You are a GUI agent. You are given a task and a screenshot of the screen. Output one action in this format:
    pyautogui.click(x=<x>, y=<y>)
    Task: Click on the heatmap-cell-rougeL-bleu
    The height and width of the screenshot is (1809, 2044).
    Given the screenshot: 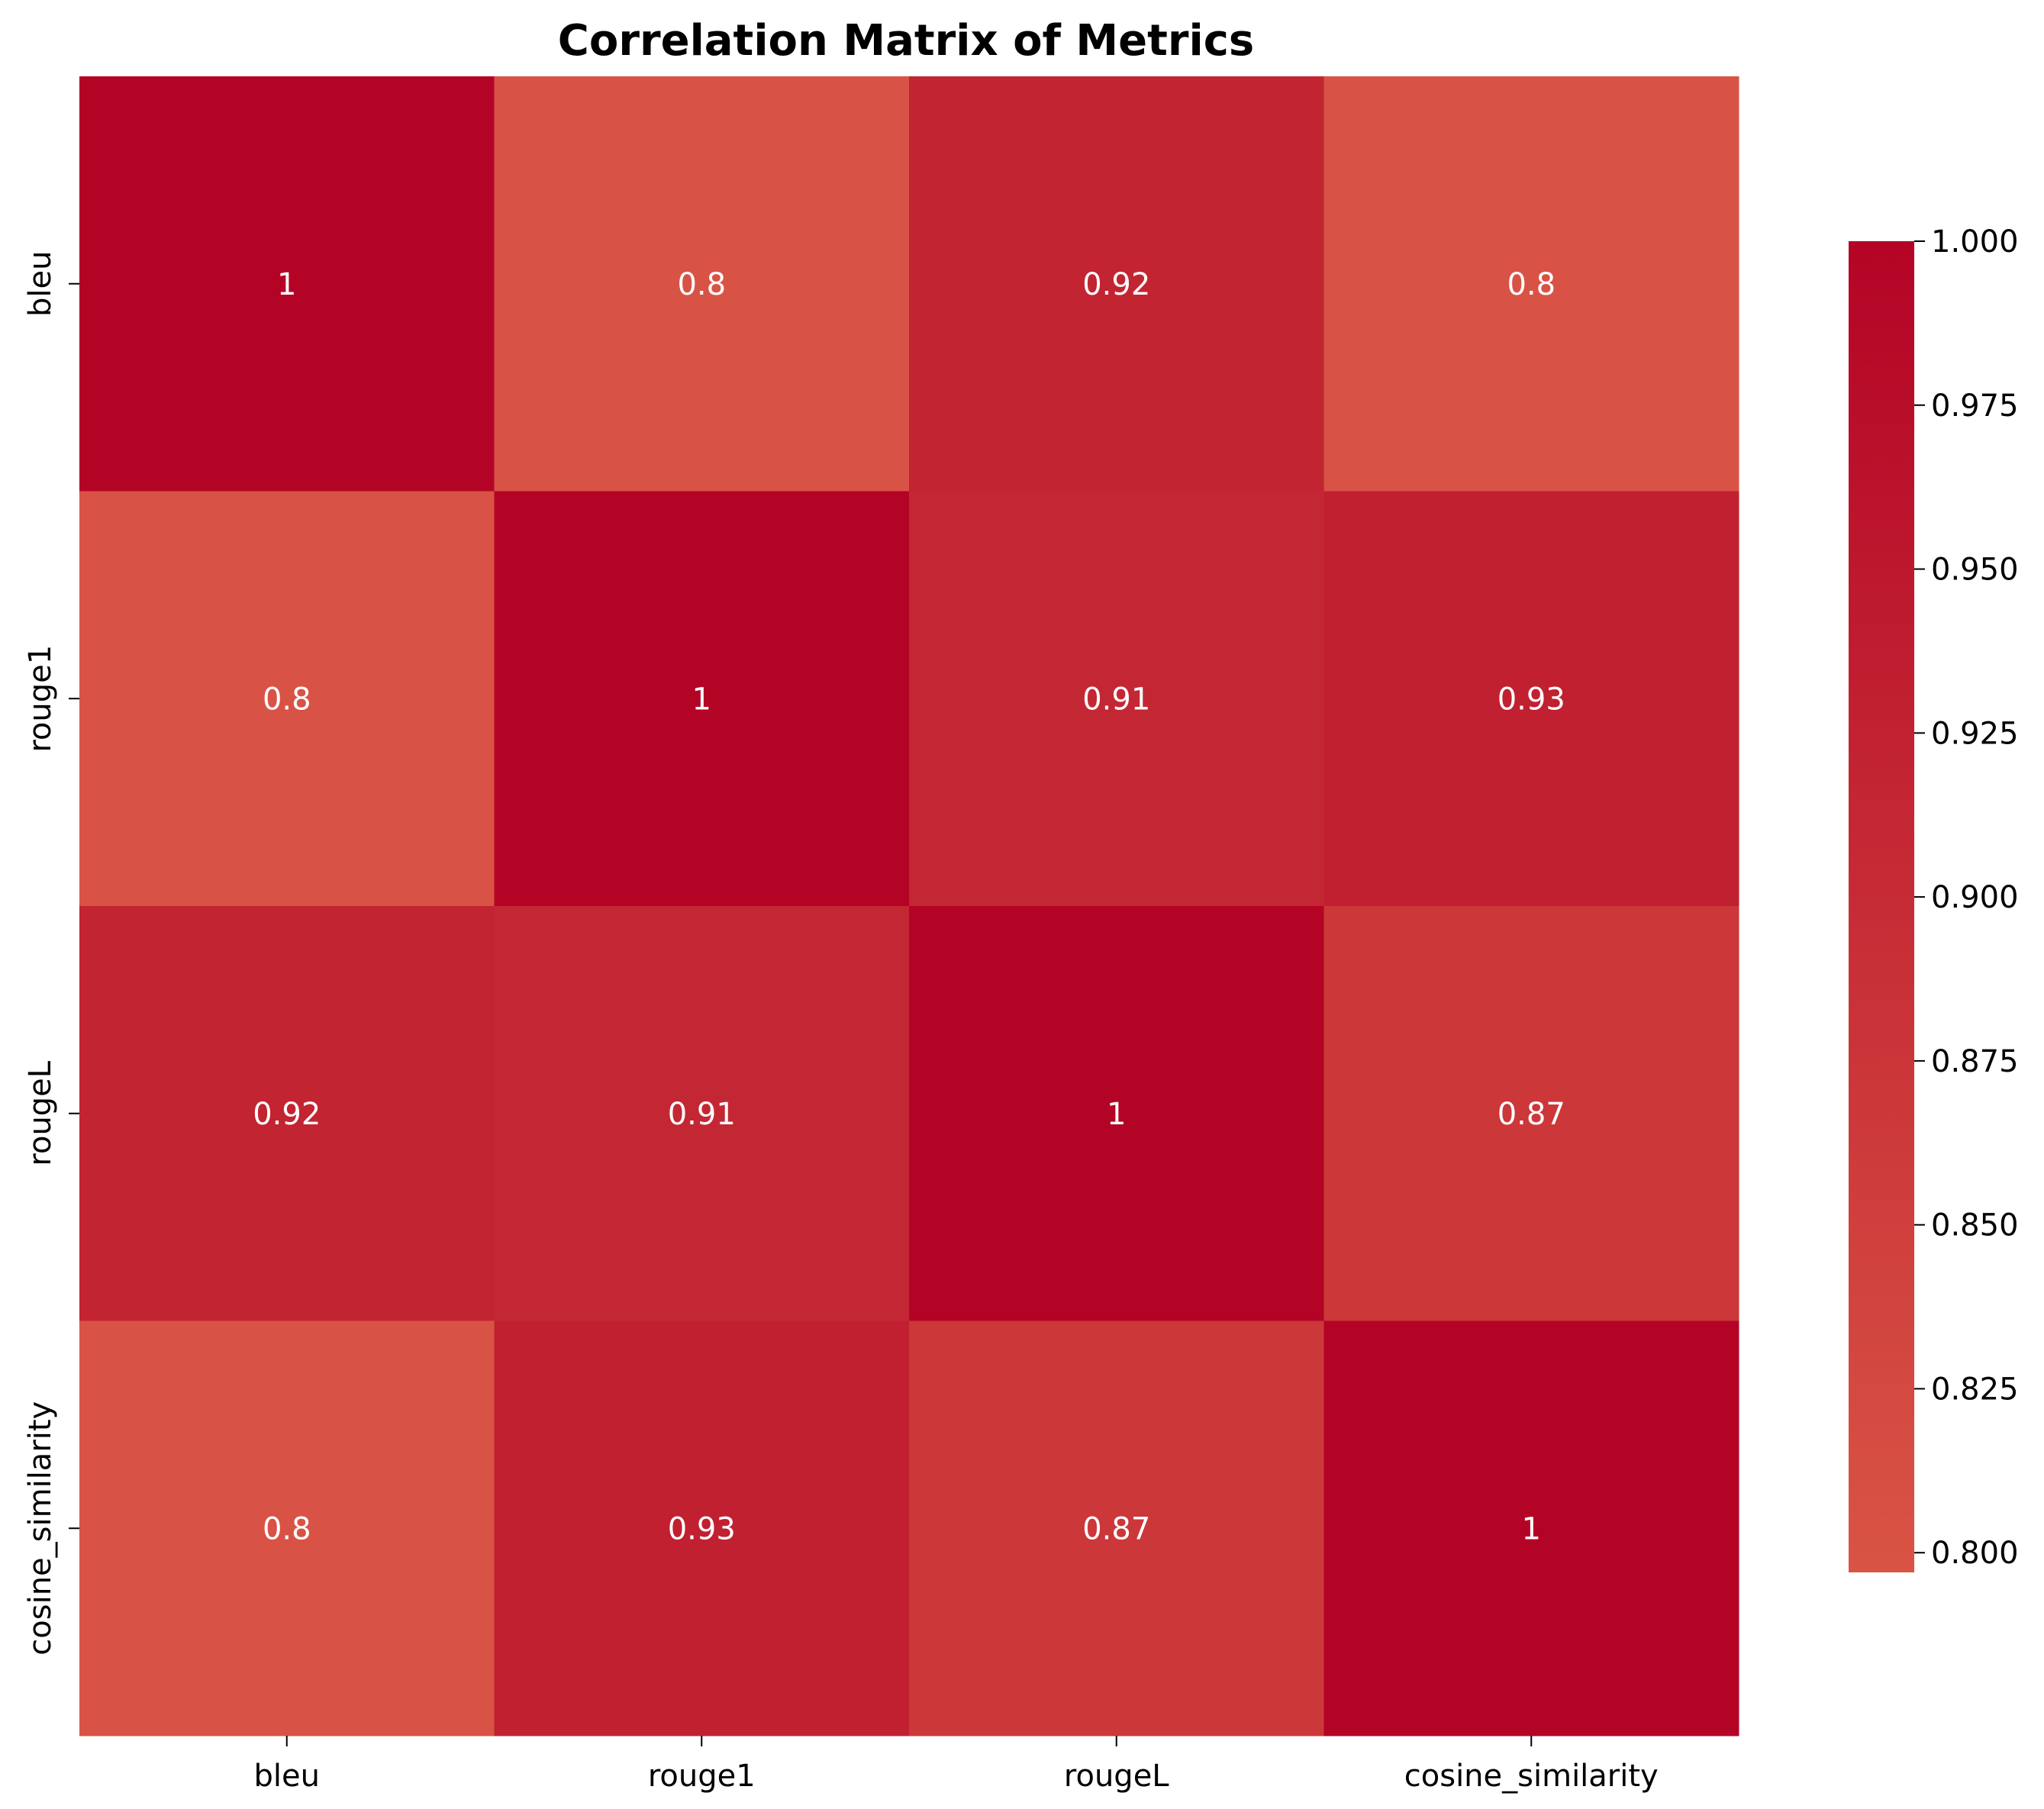 What is the action you would take?
    pyautogui.click(x=287, y=1113)
    